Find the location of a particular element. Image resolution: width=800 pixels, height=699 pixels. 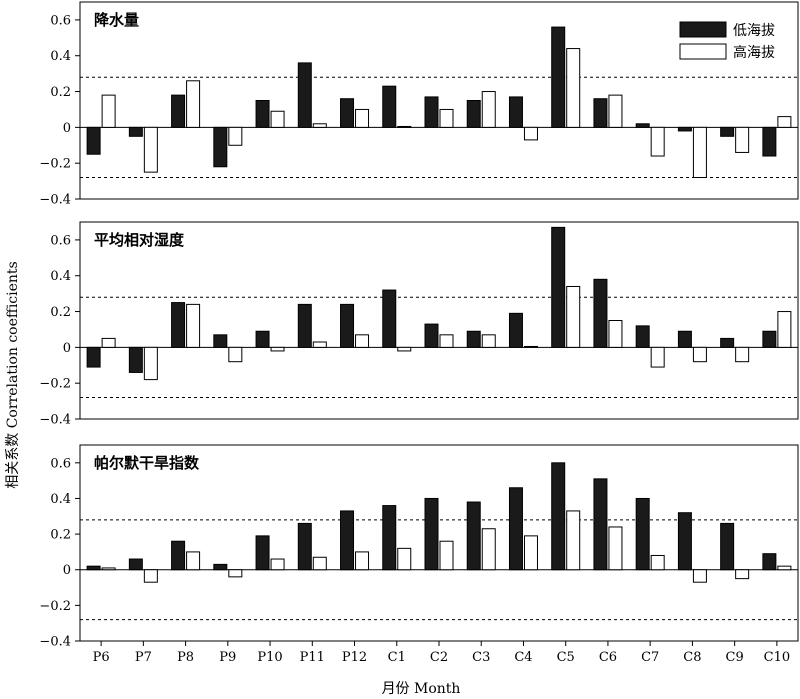

panel-title: 帕尔默干旱指数 is located at coordinates (147, 463).